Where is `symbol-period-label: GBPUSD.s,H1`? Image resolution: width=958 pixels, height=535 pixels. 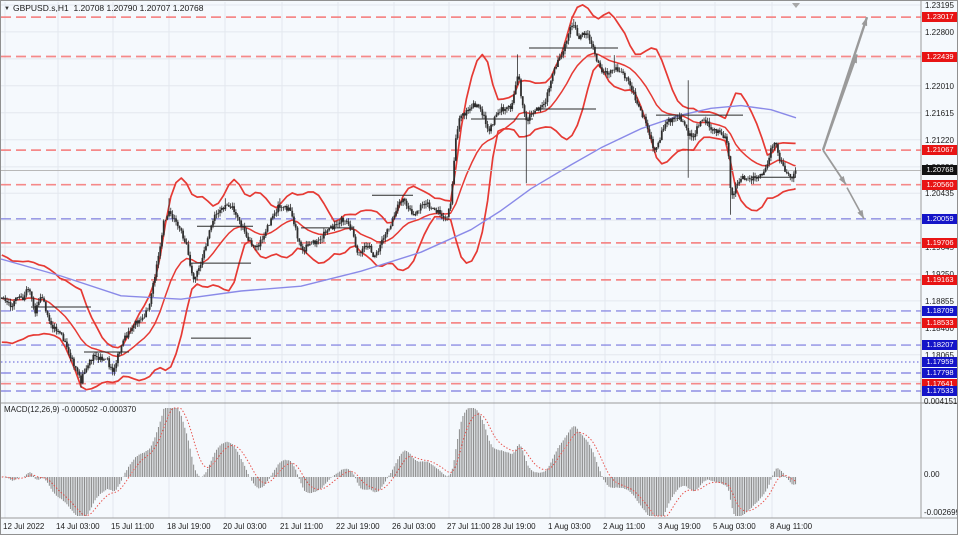 symbol-period-label: GBPUSD.s,H1 is located at coordinates (40, 8).